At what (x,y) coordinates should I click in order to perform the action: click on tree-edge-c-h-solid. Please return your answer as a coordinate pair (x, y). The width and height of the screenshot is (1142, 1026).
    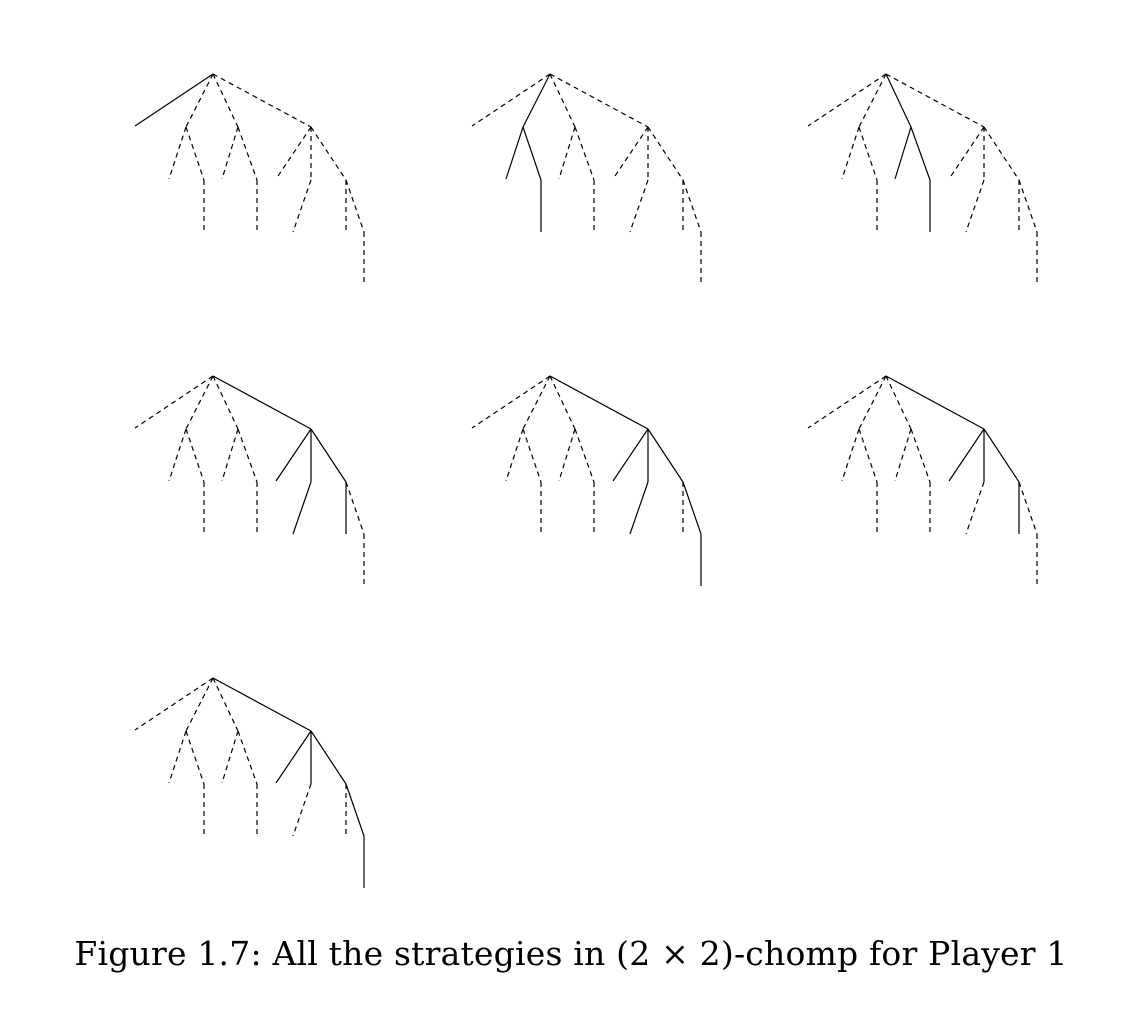
    Looking at the image, I should click on (903, 153).